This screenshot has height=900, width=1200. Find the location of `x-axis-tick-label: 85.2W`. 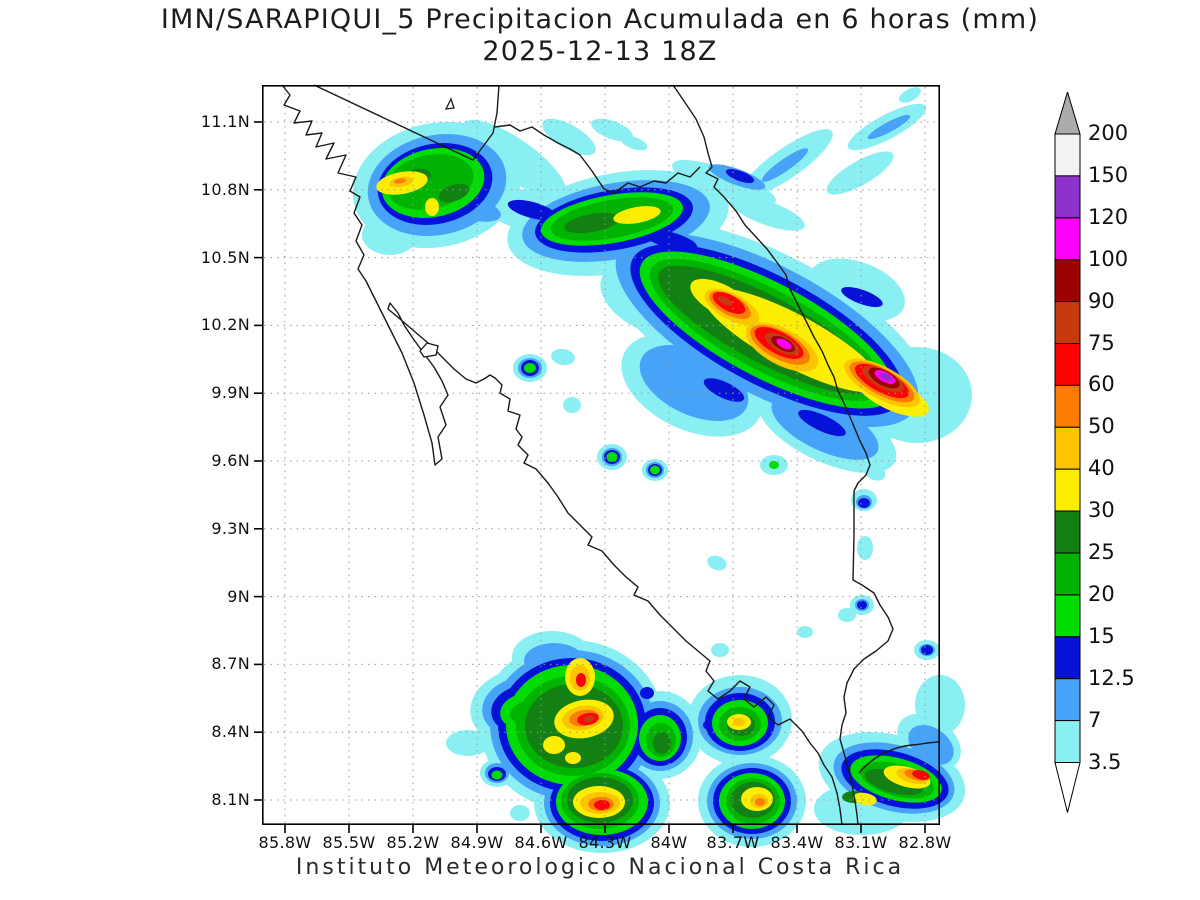

x-axis-tick-label: 85.2W is located at coordinates (413, 842).